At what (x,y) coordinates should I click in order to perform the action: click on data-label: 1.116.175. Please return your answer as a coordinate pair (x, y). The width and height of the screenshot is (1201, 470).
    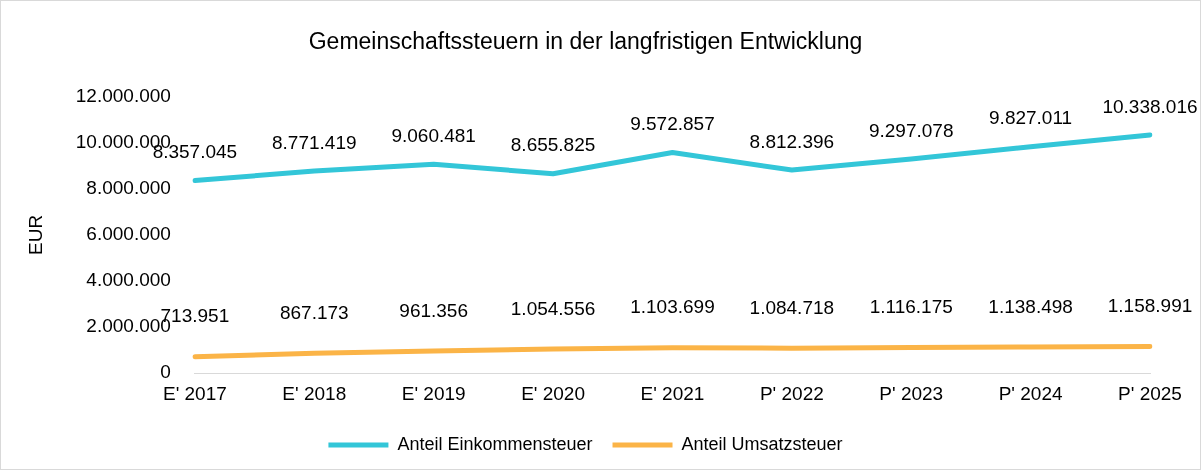
    Looking at the image, I should click on (911, 307).